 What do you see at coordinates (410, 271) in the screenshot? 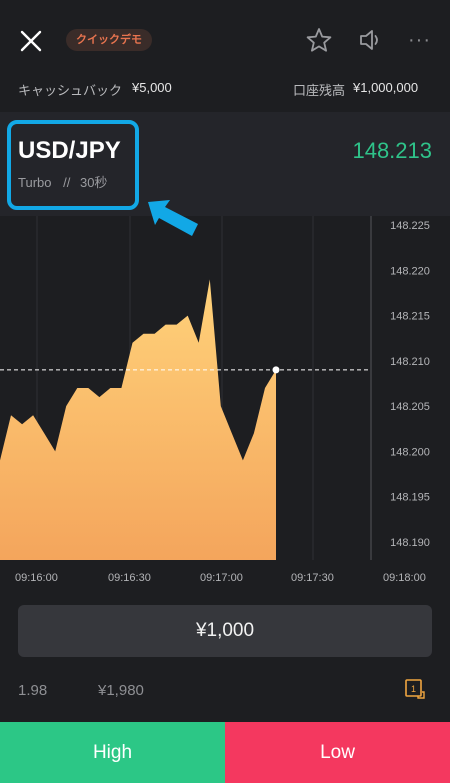
I see `y-tick-label: 148.220` at bounding box center [410, 271].